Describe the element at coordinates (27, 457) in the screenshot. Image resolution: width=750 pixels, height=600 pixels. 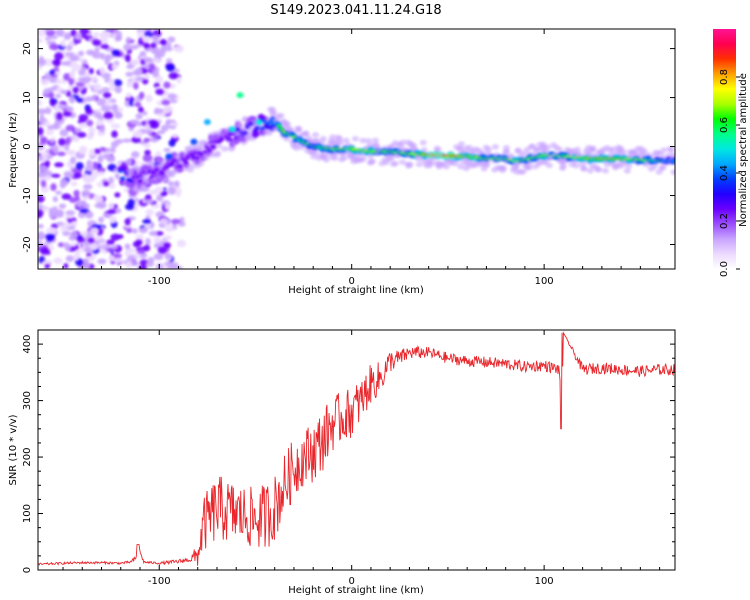
I see `snr-y-tick-label: 200` at that location.